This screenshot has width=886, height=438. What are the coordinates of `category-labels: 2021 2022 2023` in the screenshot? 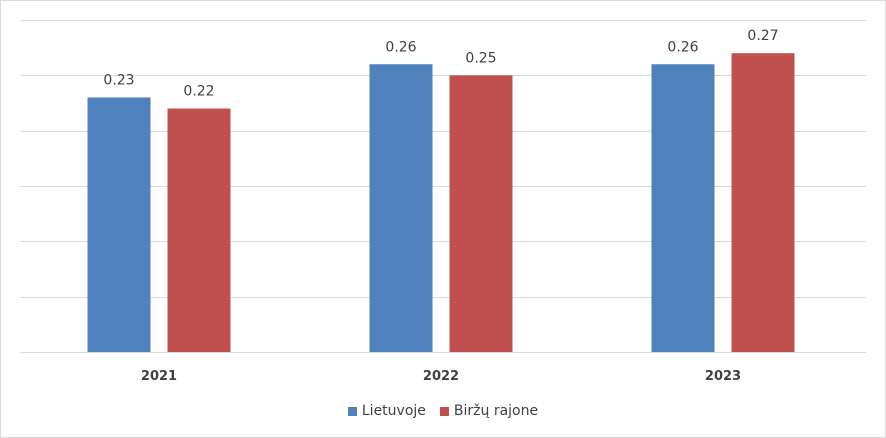 It's located at (441, 376).